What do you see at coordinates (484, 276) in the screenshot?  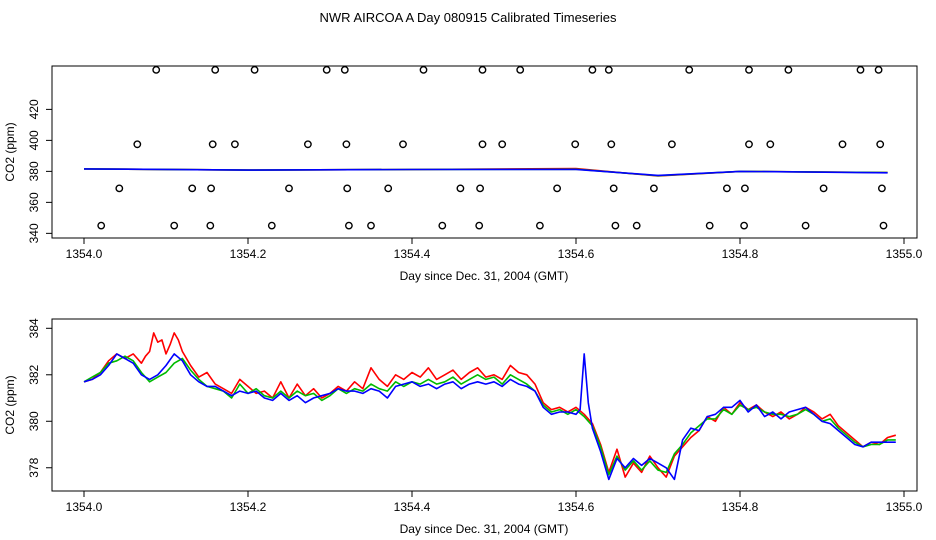 I see `top-x-axis-label: Day since Dec. 31, 2004 (GMT)` at bounding box center [484, 276].